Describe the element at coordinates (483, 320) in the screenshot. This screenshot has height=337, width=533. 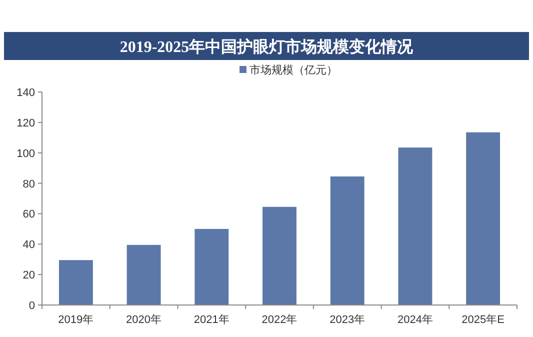
I see `x-tick-label: 2025年E` at that location.